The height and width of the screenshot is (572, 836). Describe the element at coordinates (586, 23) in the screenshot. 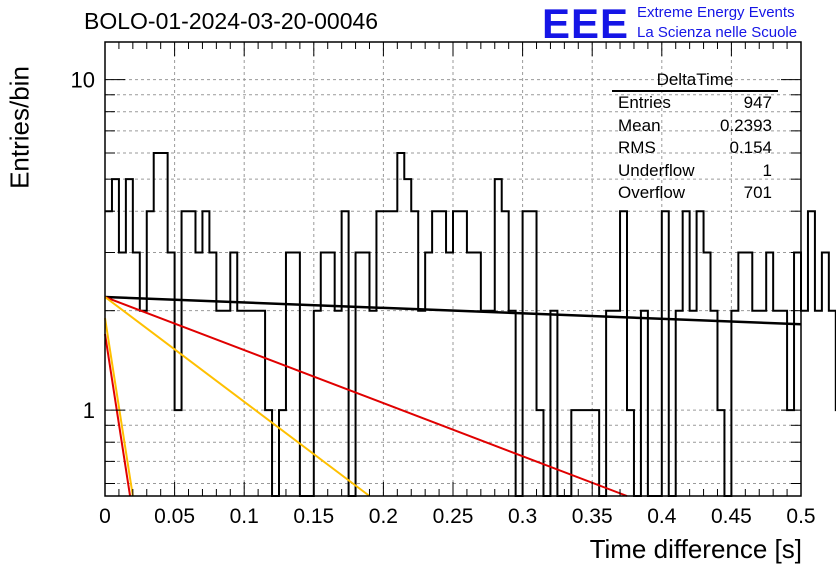

I see `eee-logo: EEE` at that location.